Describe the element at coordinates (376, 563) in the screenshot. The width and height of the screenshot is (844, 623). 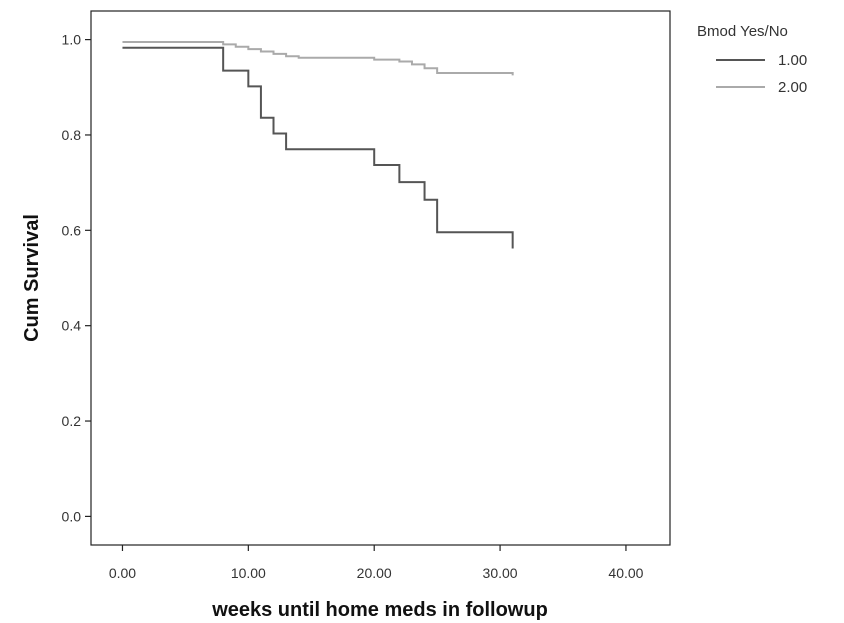
I see `x-axis: 0.00 10.00 20.00 30.00 40.00` at that location.